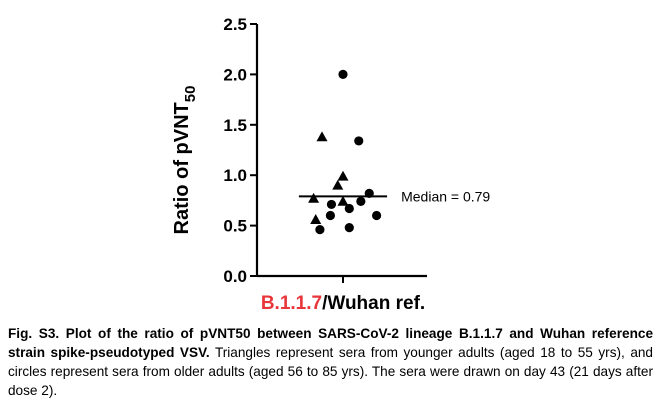 This screenshot has width=661, height=414. I want to click on y-axis-label-subscript: 50, so click(190, 94).